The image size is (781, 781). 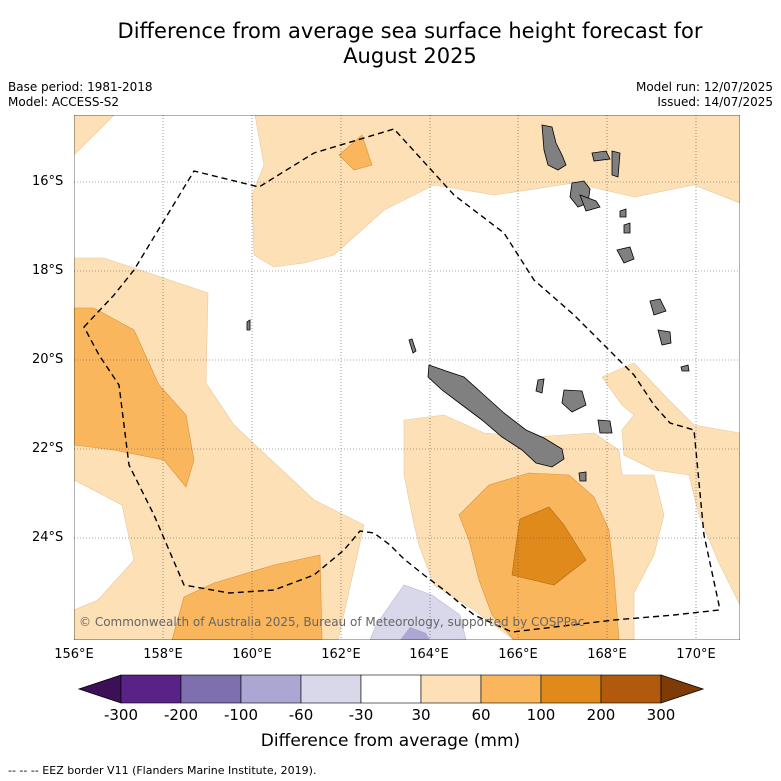 What do you see at coordinates (410, 56) in the screenshot?
I see `map-title-line2: August 2025` at bounding box center [410, 56].